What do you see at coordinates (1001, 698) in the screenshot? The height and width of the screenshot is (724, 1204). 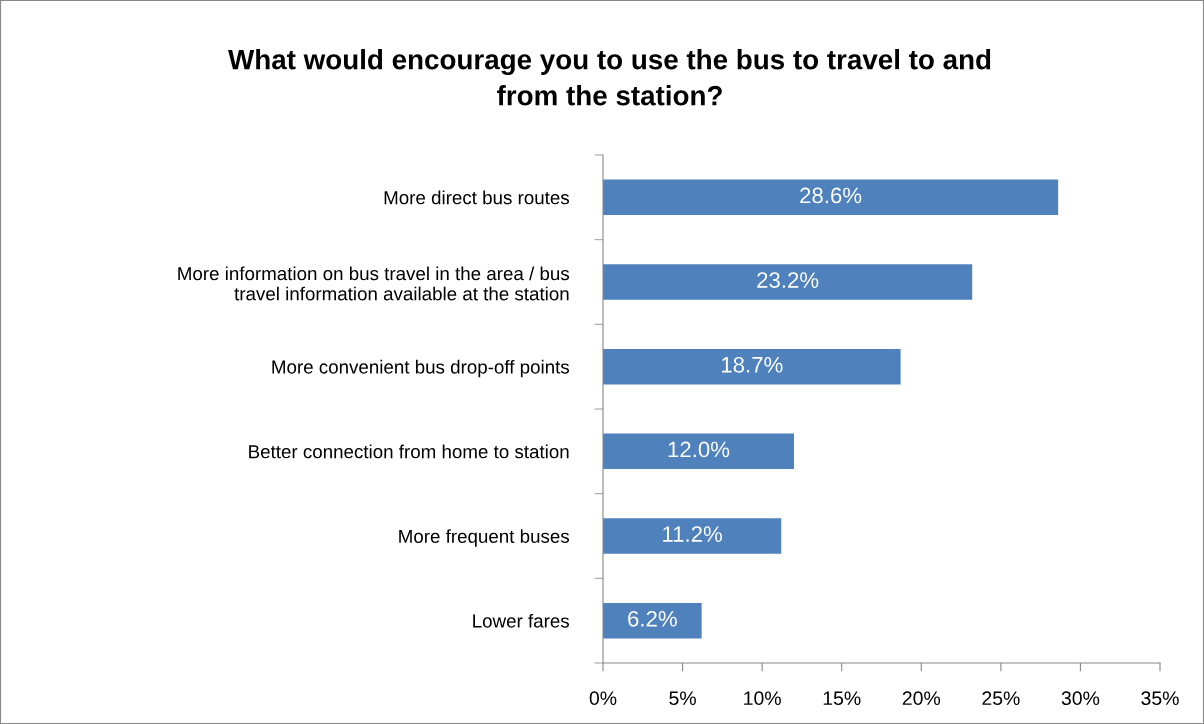 I see `x-tick-label: 25%` at bounding box center [1001, 698].